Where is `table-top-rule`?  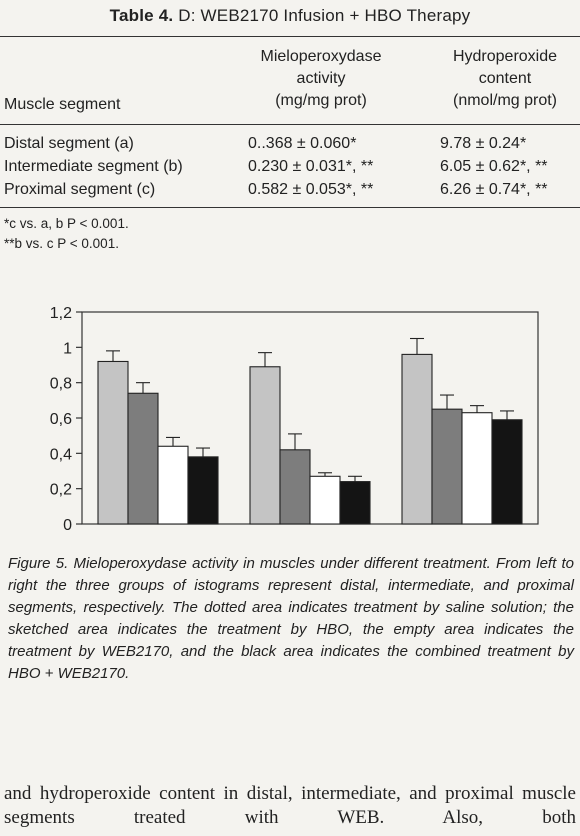 table-top-rule is located at coordinates (290, 36).